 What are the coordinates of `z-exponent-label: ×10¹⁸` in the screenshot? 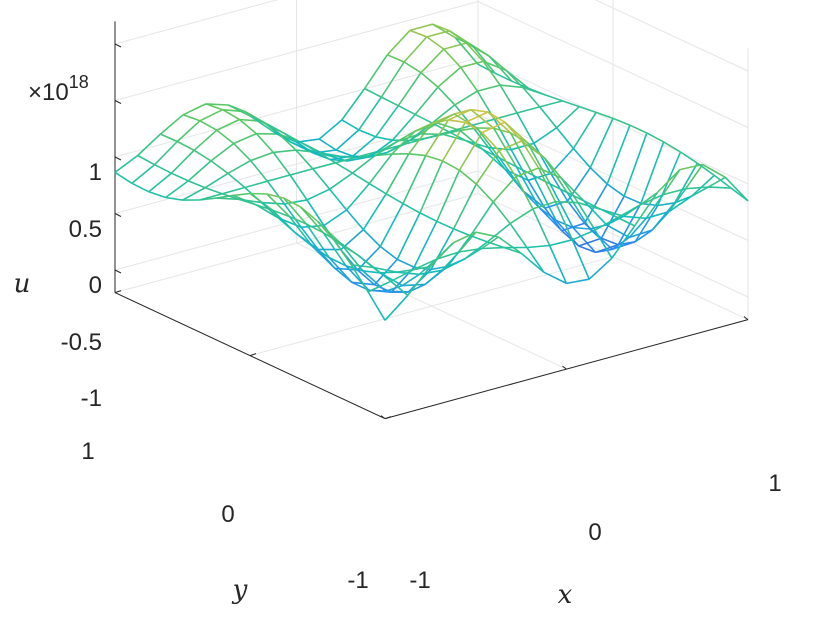 It's located at (58, 89).